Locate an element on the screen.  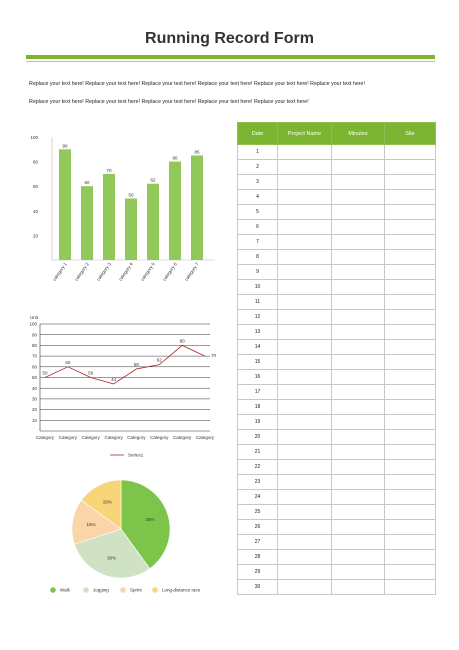
cell-date: 6 is located at coordinates (257, 227).